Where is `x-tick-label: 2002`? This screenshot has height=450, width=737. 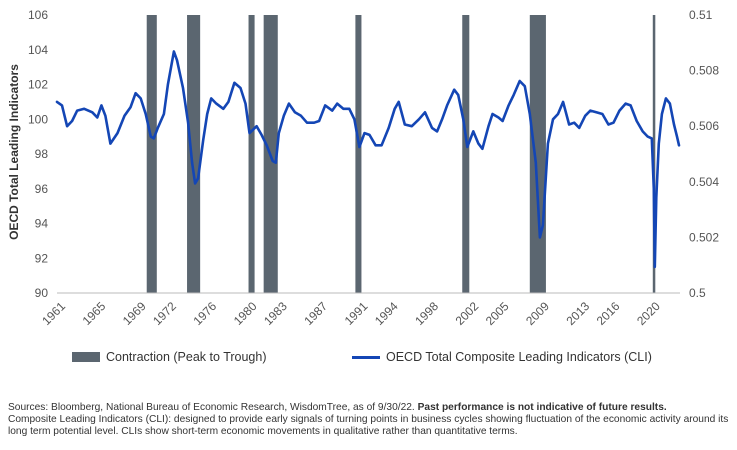
x-tick-label: 2002 is located at coordinates (467, 313).